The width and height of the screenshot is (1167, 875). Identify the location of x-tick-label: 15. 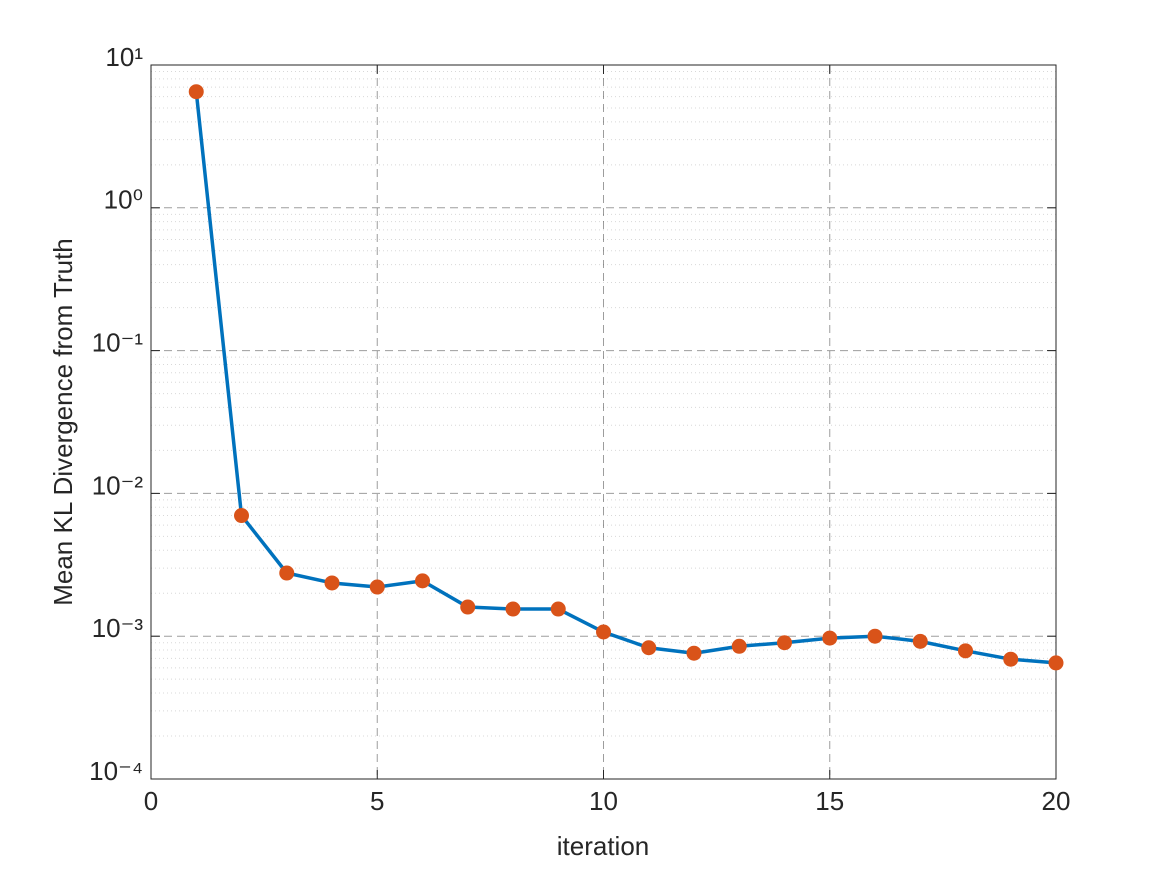
(829, 801).